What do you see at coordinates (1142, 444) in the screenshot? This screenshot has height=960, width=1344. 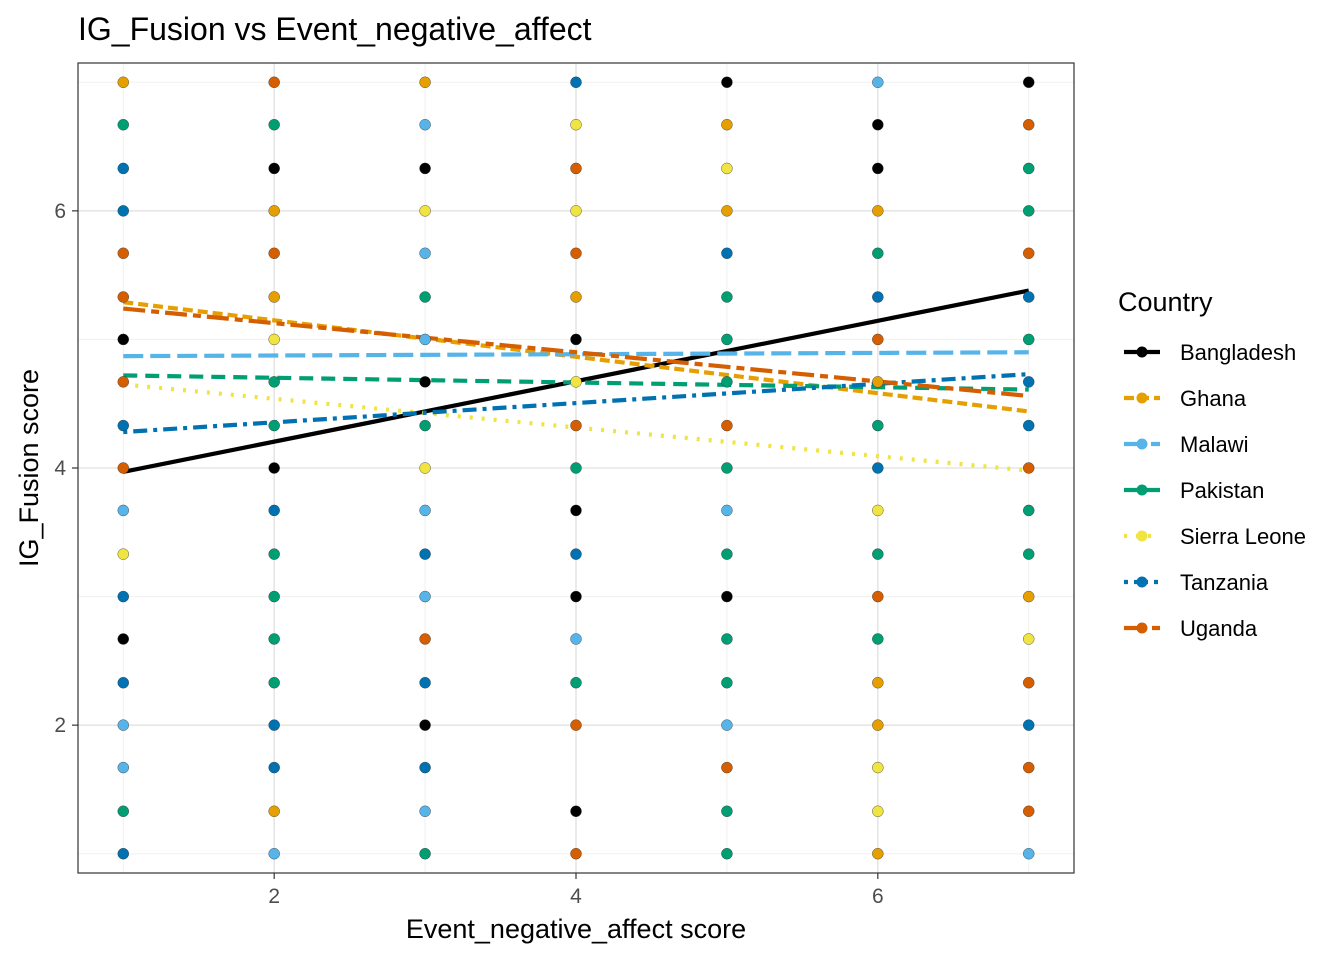 I see `legend-key-point-malawi` at bounding box center [1142, 444].